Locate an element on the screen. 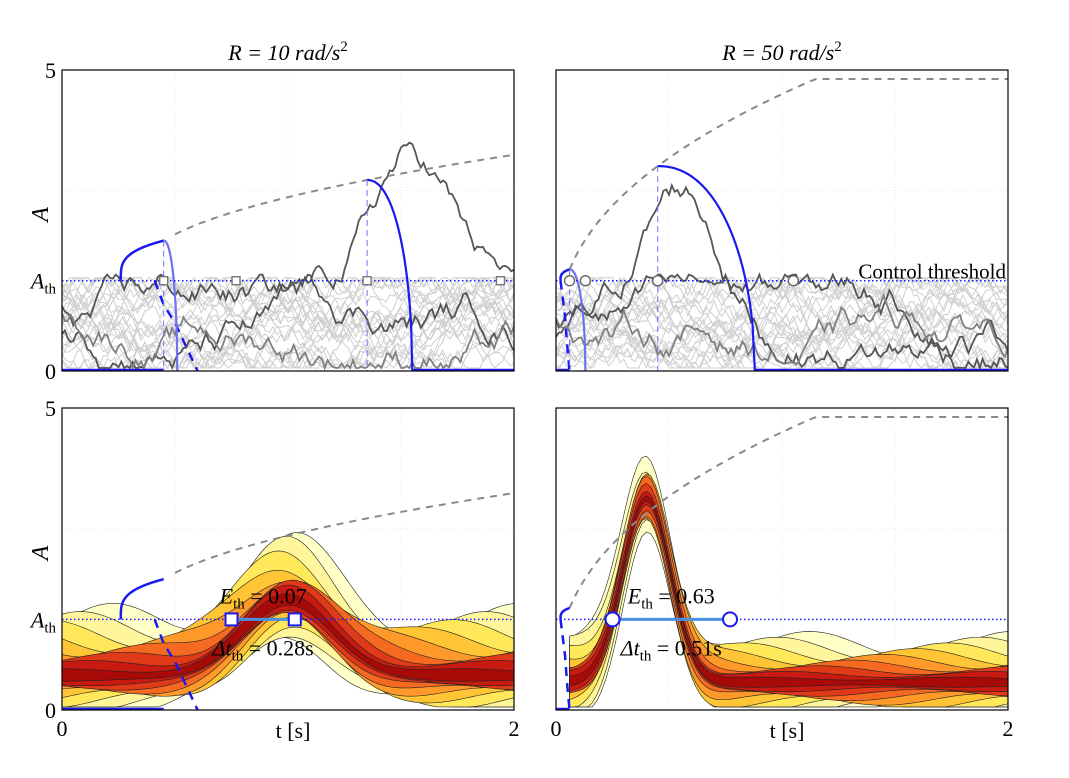  dt-th-label: Δtth = 0.28s is located at coordinates (263, 649).